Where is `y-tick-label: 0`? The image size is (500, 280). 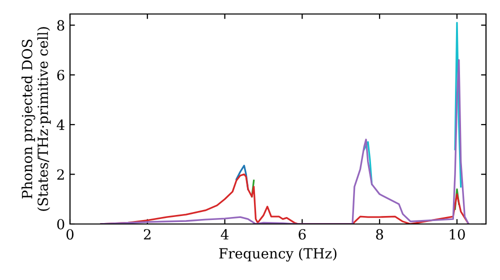
y-tick-label: 0 is located at coordinates (60, 224).